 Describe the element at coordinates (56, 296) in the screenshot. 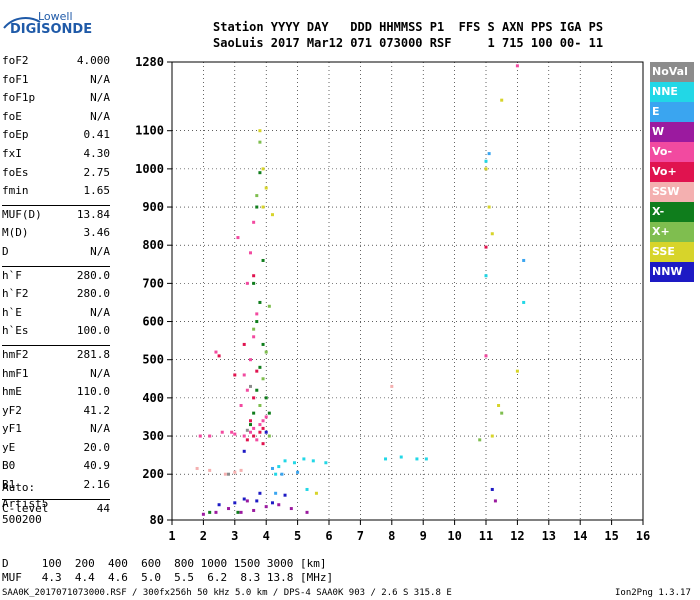

I see `param-row: h`F2 280.0` at that location.